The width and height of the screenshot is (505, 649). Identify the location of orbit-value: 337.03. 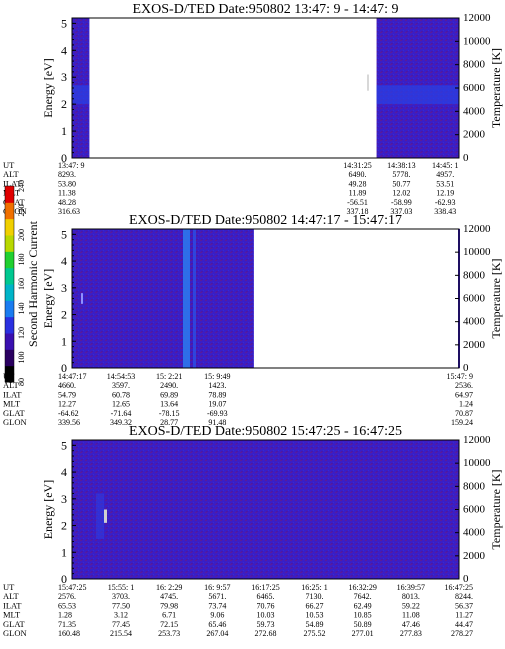
(401, 211).